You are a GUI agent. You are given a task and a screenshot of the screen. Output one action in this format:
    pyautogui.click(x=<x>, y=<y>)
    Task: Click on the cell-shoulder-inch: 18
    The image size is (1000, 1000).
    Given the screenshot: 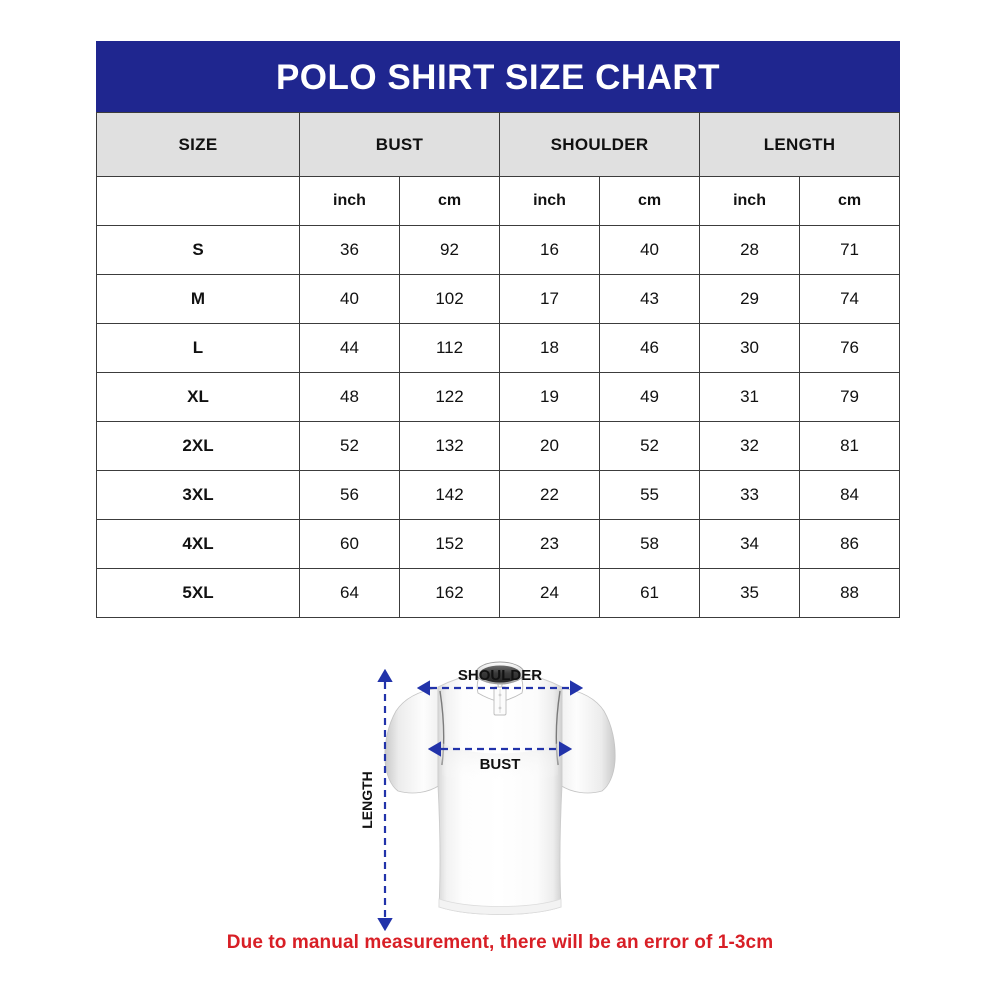 What is the action you would take?
    pyautogui.click(x=550, y=348)
    